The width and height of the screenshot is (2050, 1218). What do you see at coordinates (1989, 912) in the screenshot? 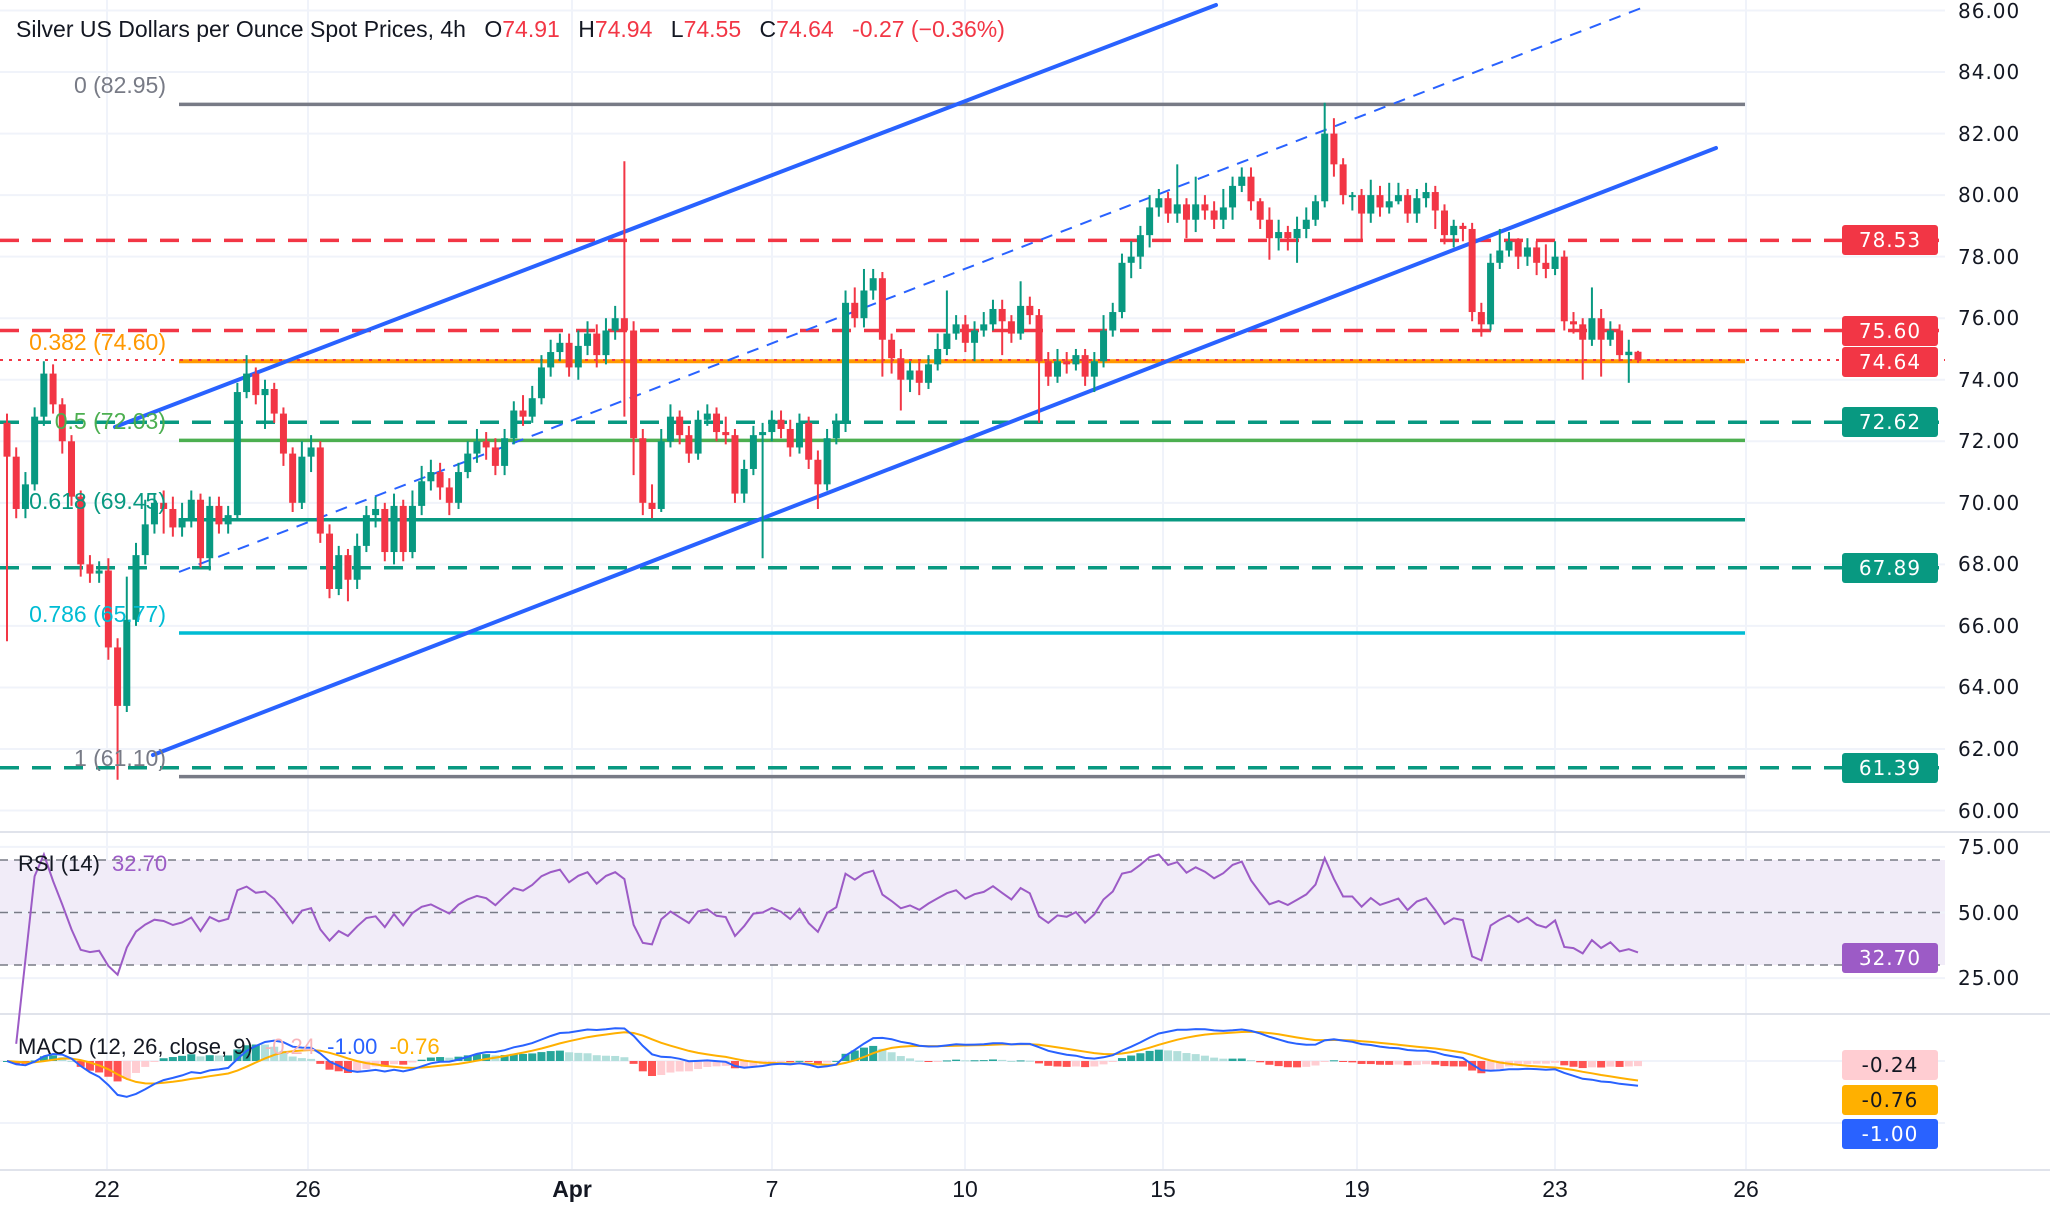
I see `rsi-axis-tick: 50.00` at bounding box center [1989, 912].